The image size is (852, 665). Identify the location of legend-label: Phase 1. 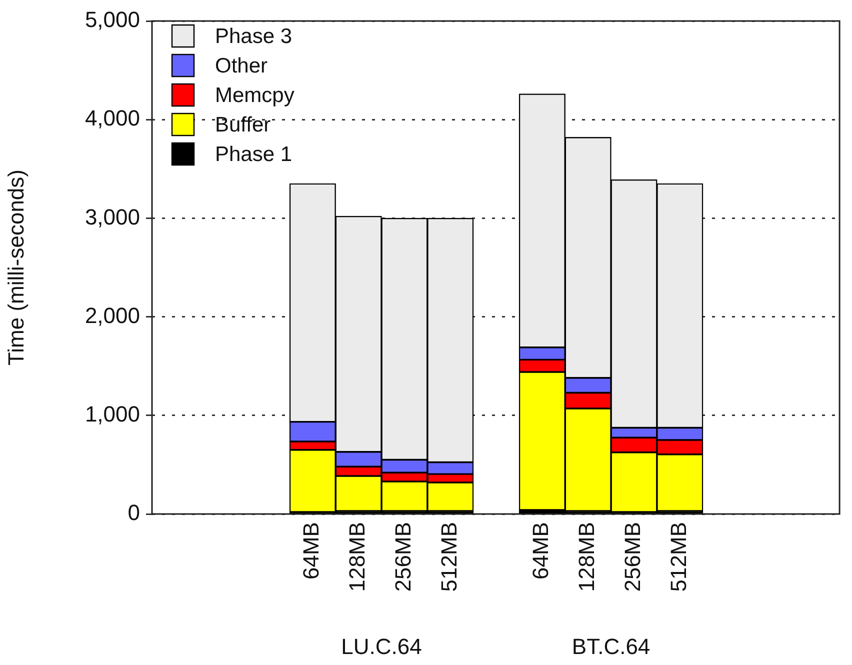
(253, 154).